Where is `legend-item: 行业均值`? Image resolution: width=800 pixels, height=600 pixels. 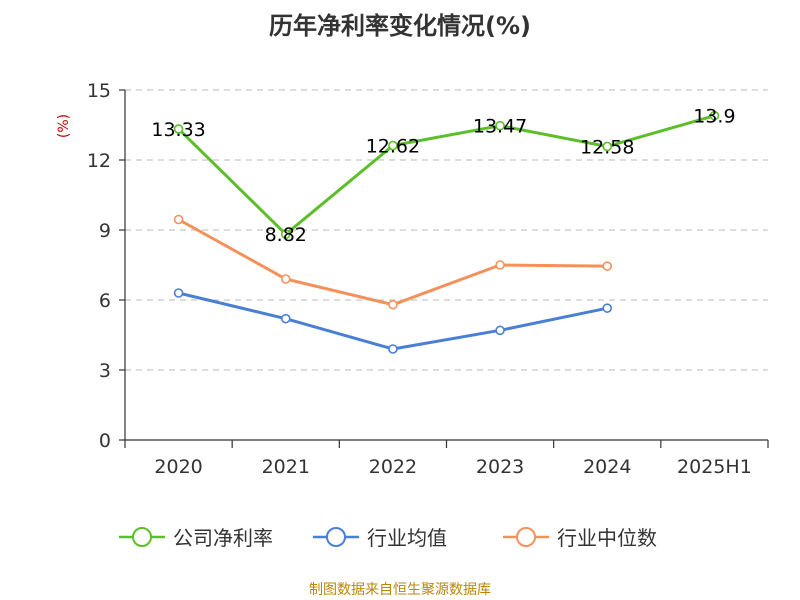
legend-item: 行业均值 is located at coordinates (380, 538).